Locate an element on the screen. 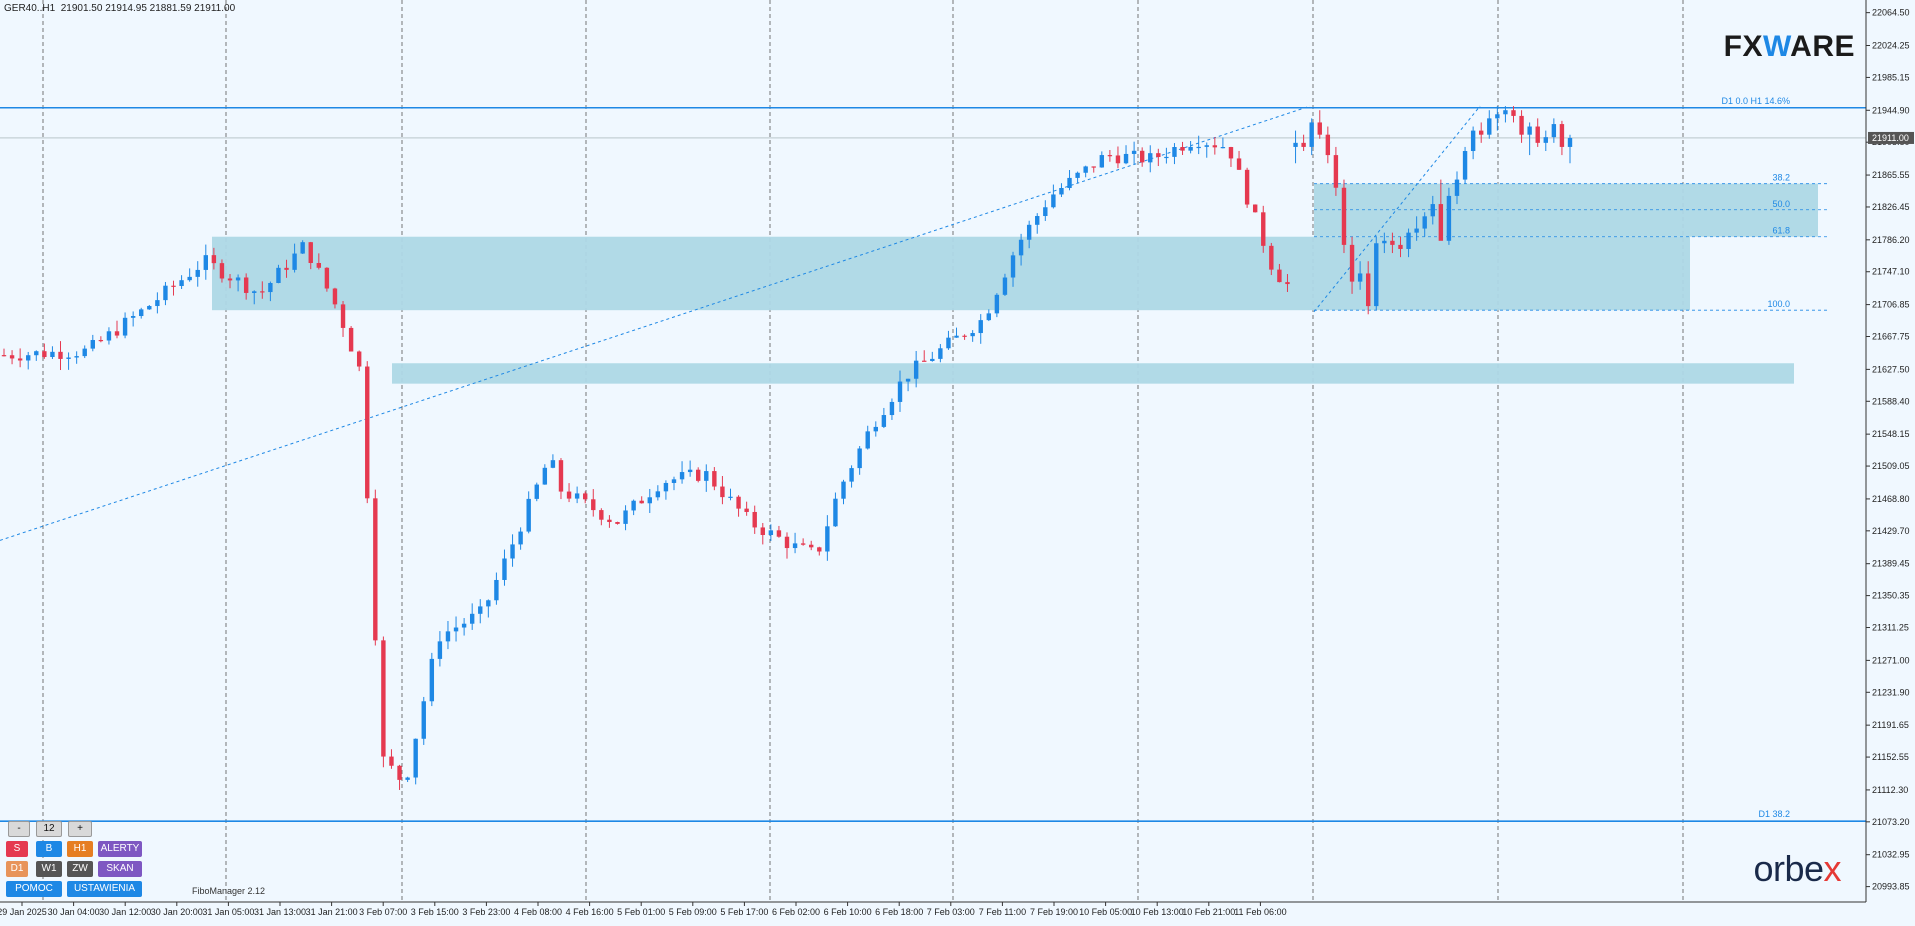 This screenshot has height=926, width=1915. help-button: POMOC is located at coordinates (34, 889).